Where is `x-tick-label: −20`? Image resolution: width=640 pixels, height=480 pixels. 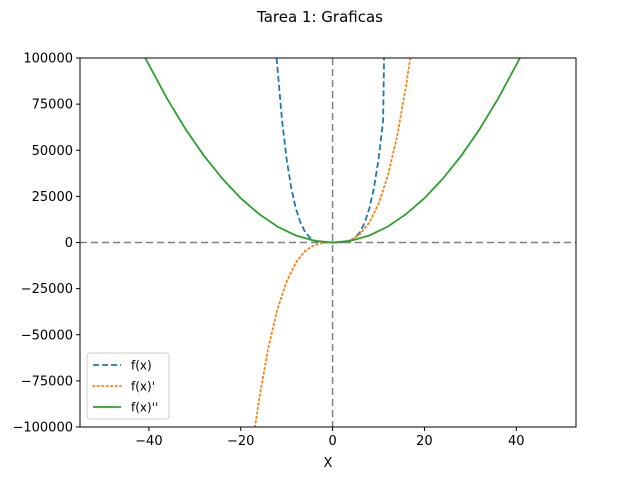
x-tick-label: −20 is located at coordinates (240, 441).